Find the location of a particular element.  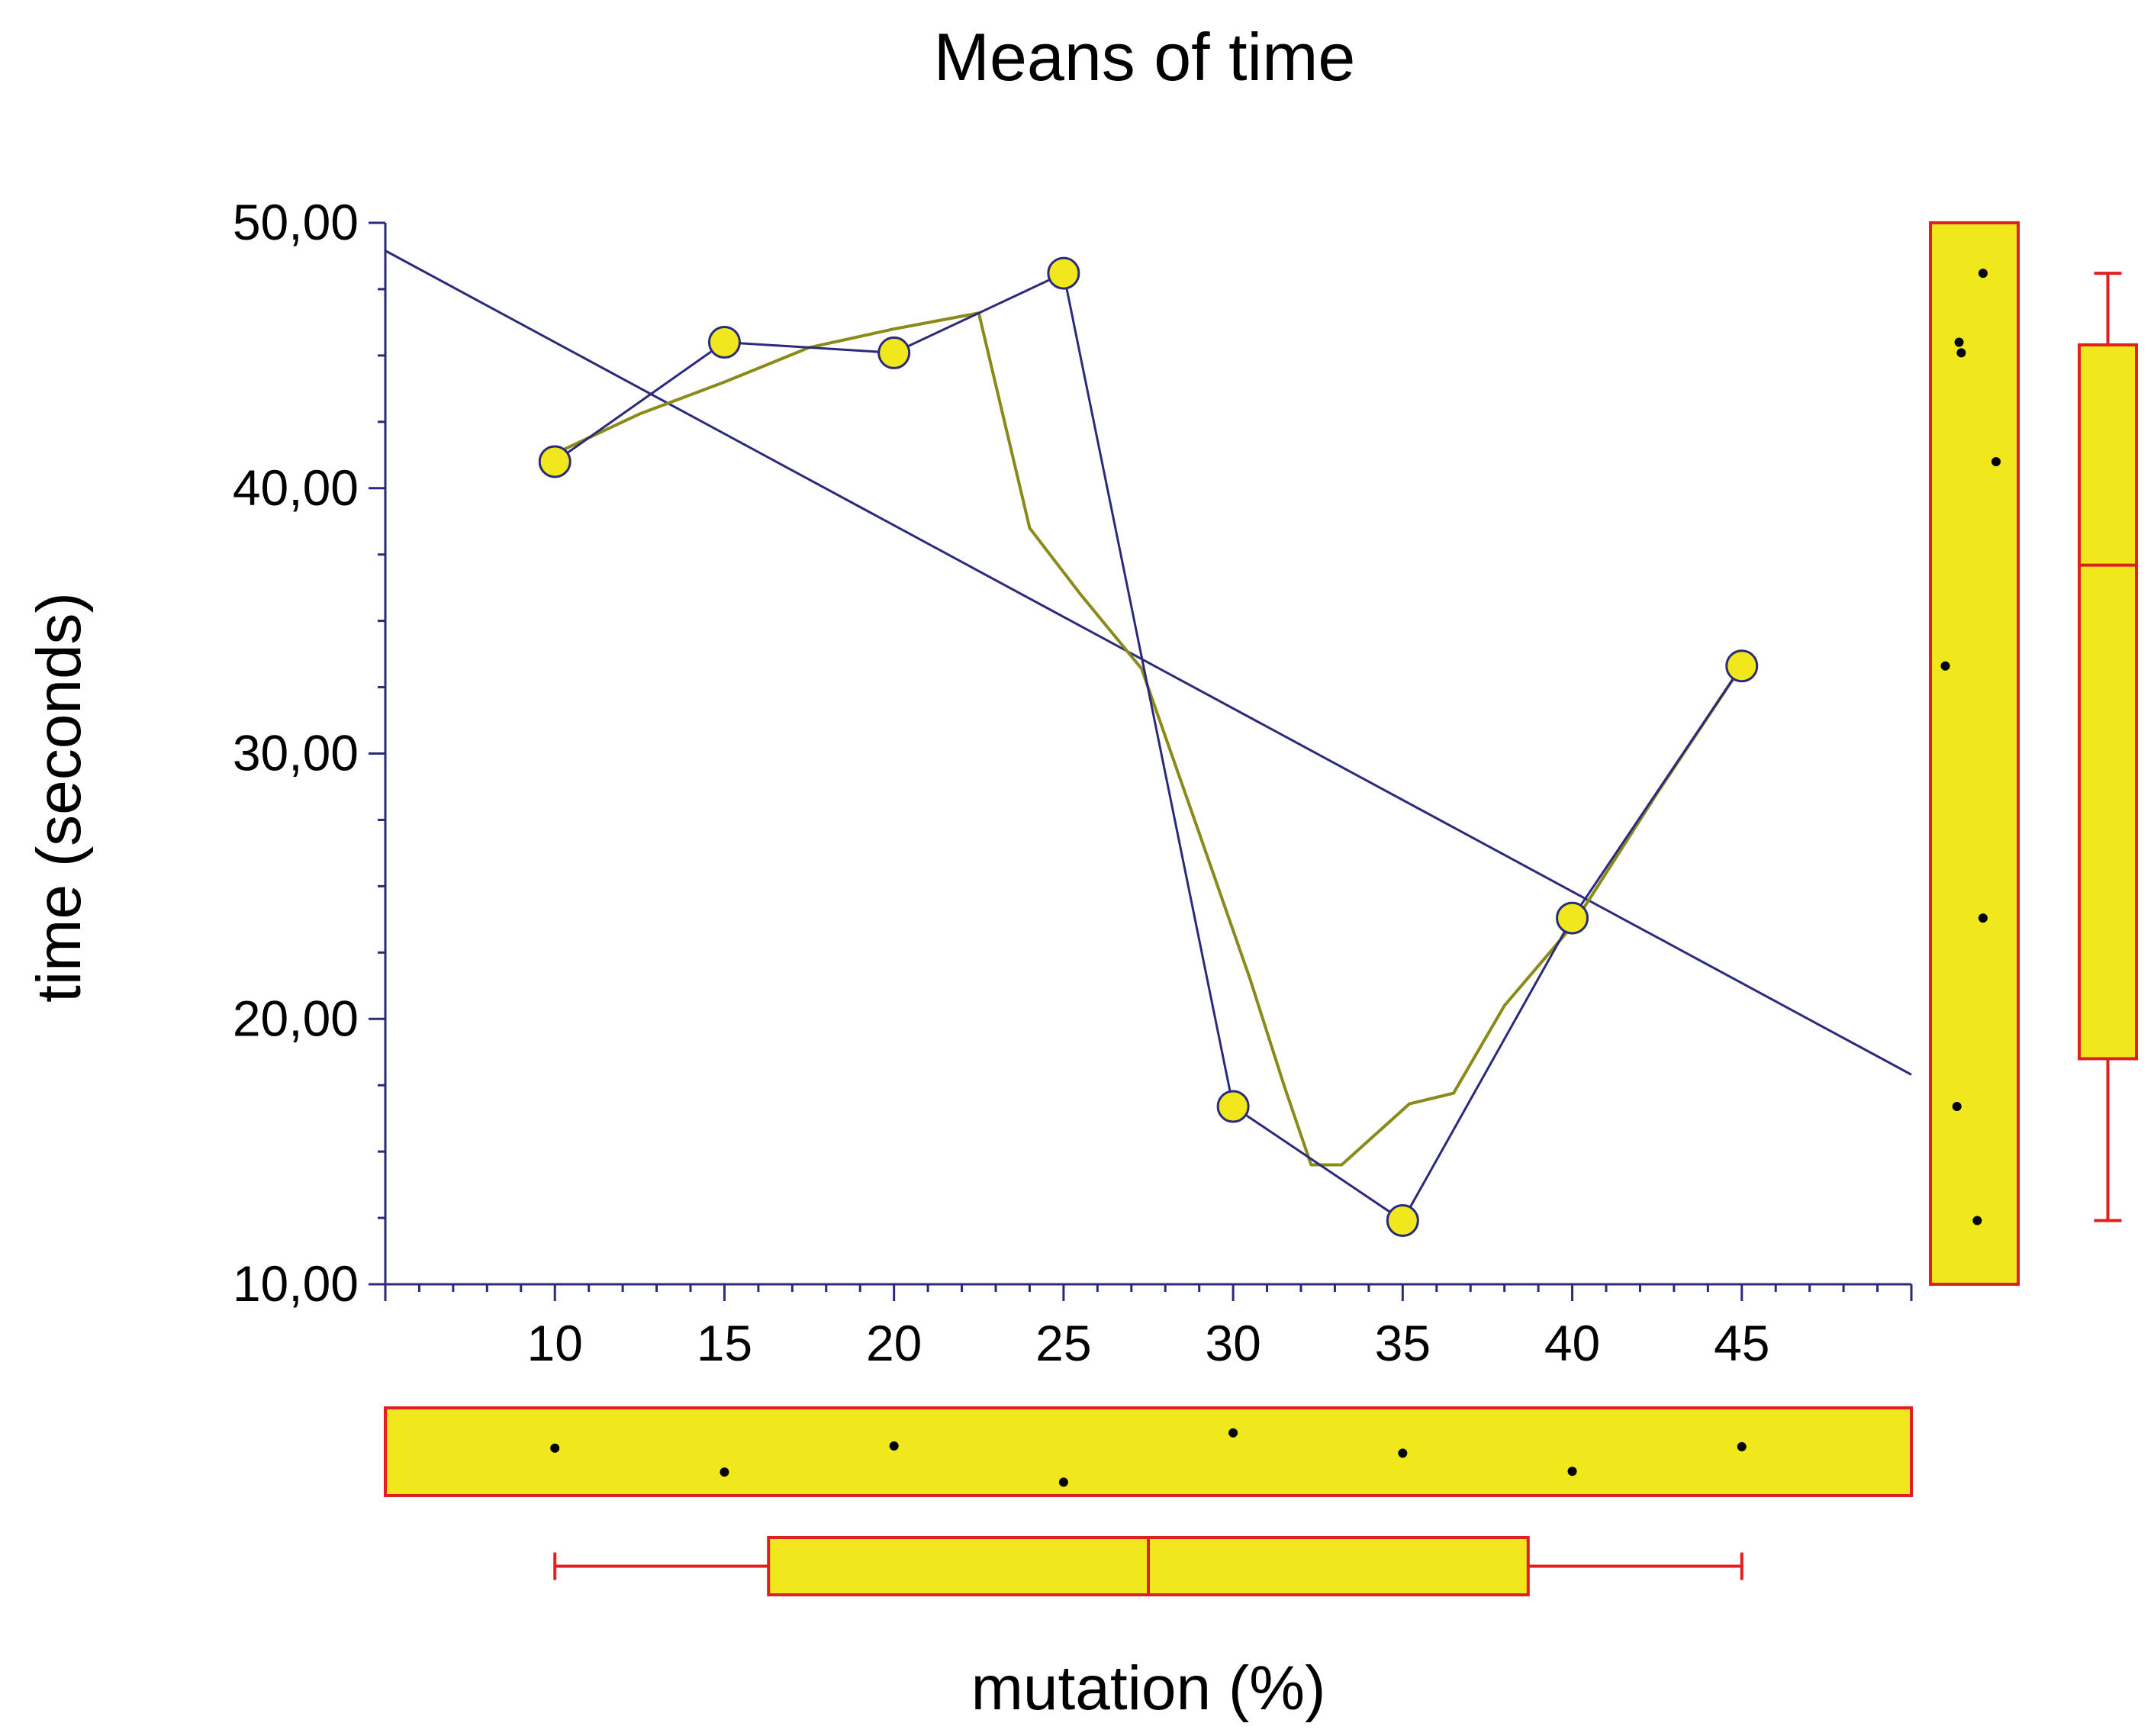

y-axis-label: time (seconds) is located at coordinates (59, 797).